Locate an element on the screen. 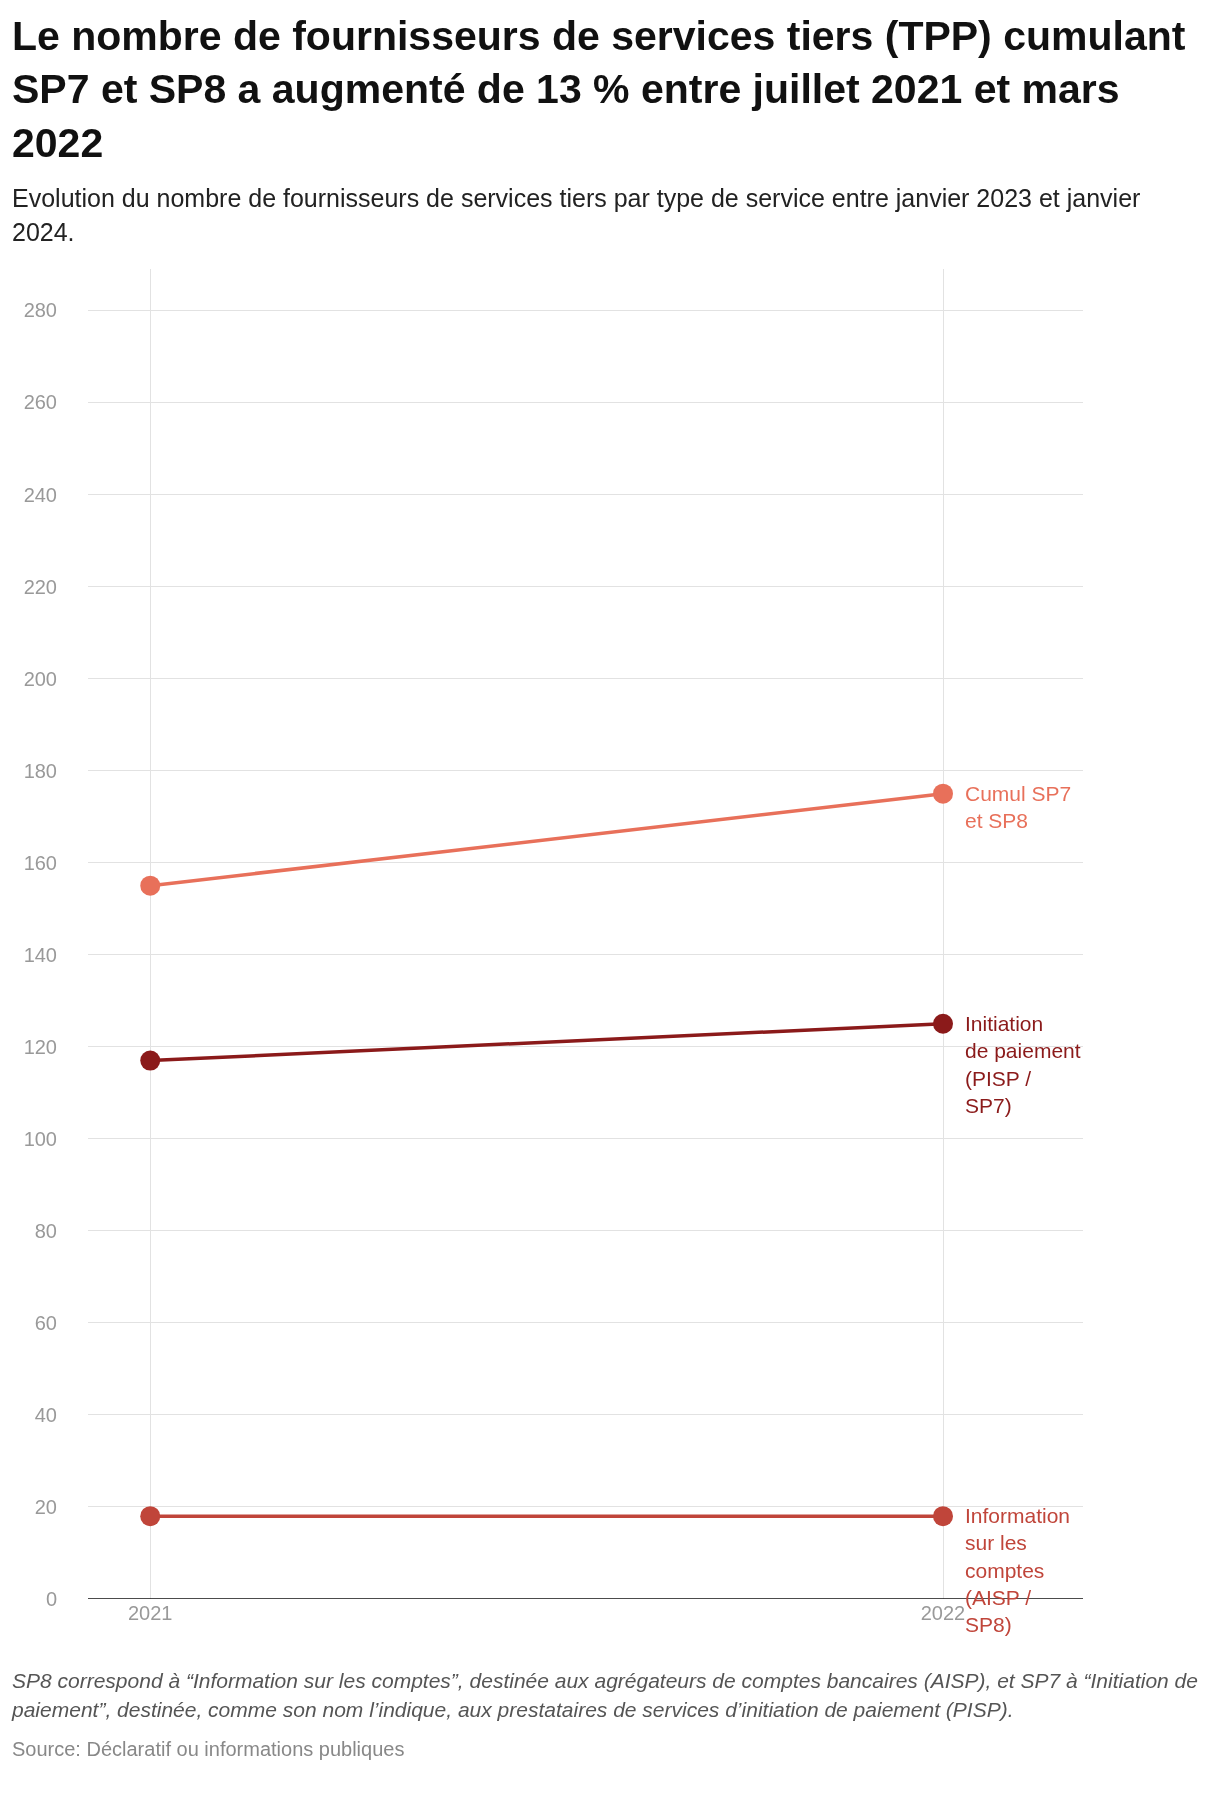 This screenshot has width=1220, height=1818. series-label: Initiation de paiement (PISP / SP7) is located at coordinates (1023, 1065).